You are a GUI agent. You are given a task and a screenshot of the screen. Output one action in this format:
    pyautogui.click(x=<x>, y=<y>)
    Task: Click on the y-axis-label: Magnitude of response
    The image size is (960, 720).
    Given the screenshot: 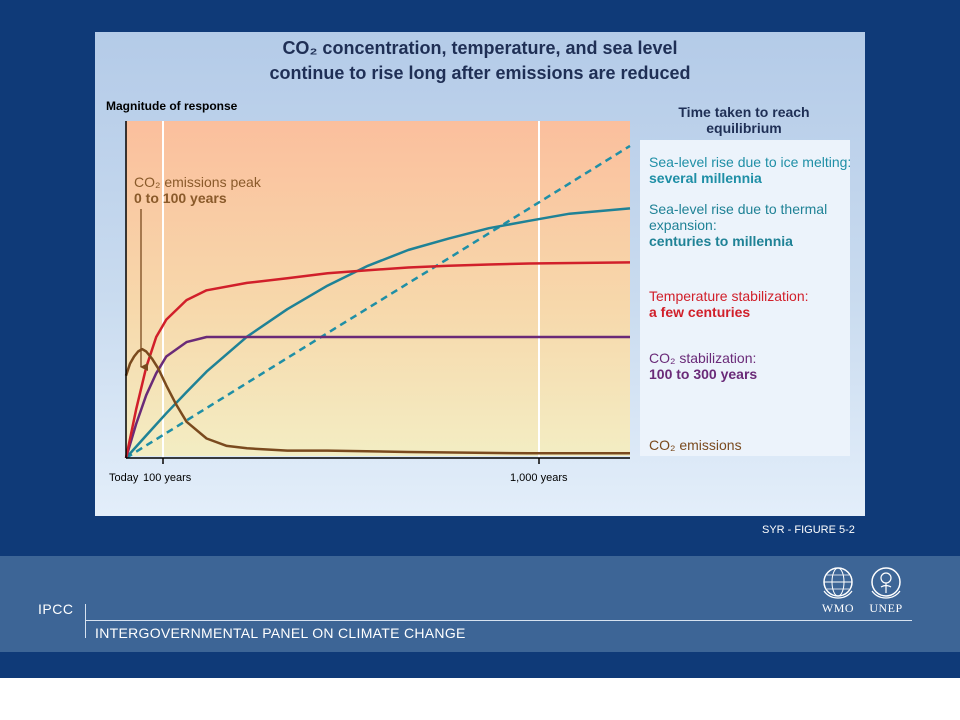 What is the action you would take?
    pyautogui.click(x=172, y=106)
    